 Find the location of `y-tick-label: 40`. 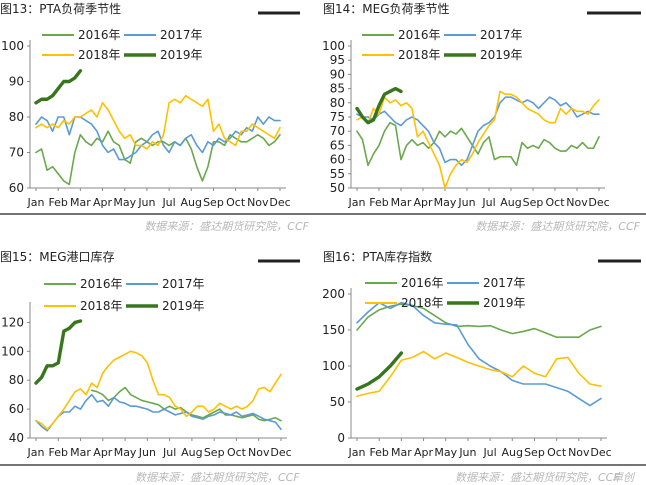

y-tick-label: 40 is located at coordinates (16, 438).